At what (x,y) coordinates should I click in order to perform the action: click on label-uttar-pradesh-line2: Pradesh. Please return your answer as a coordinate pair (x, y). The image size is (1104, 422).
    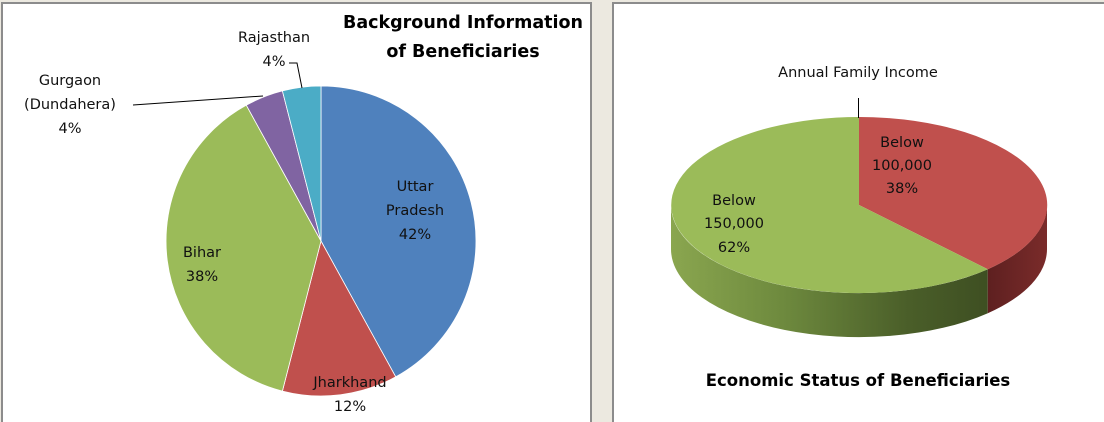
    Looking at the image, I should click on (415, 211).